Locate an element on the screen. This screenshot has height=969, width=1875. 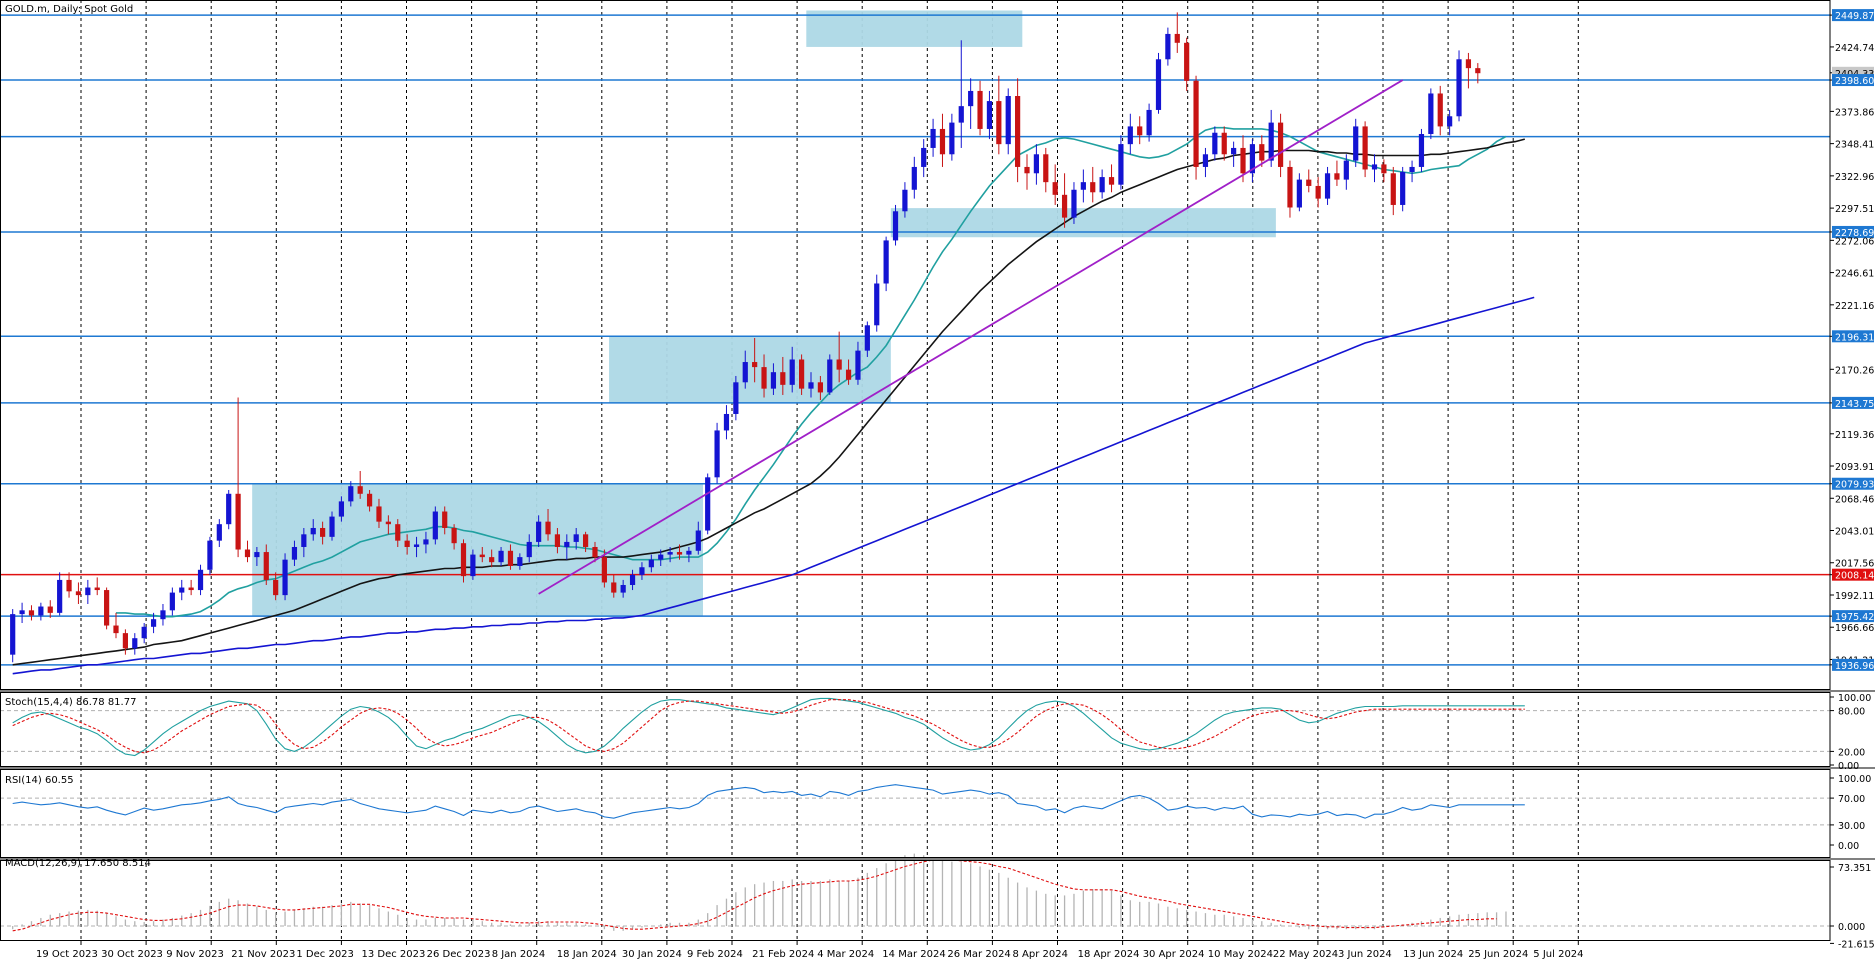
rsi-label: RSI(14) 60.55 is located at coordinates (39, 780).